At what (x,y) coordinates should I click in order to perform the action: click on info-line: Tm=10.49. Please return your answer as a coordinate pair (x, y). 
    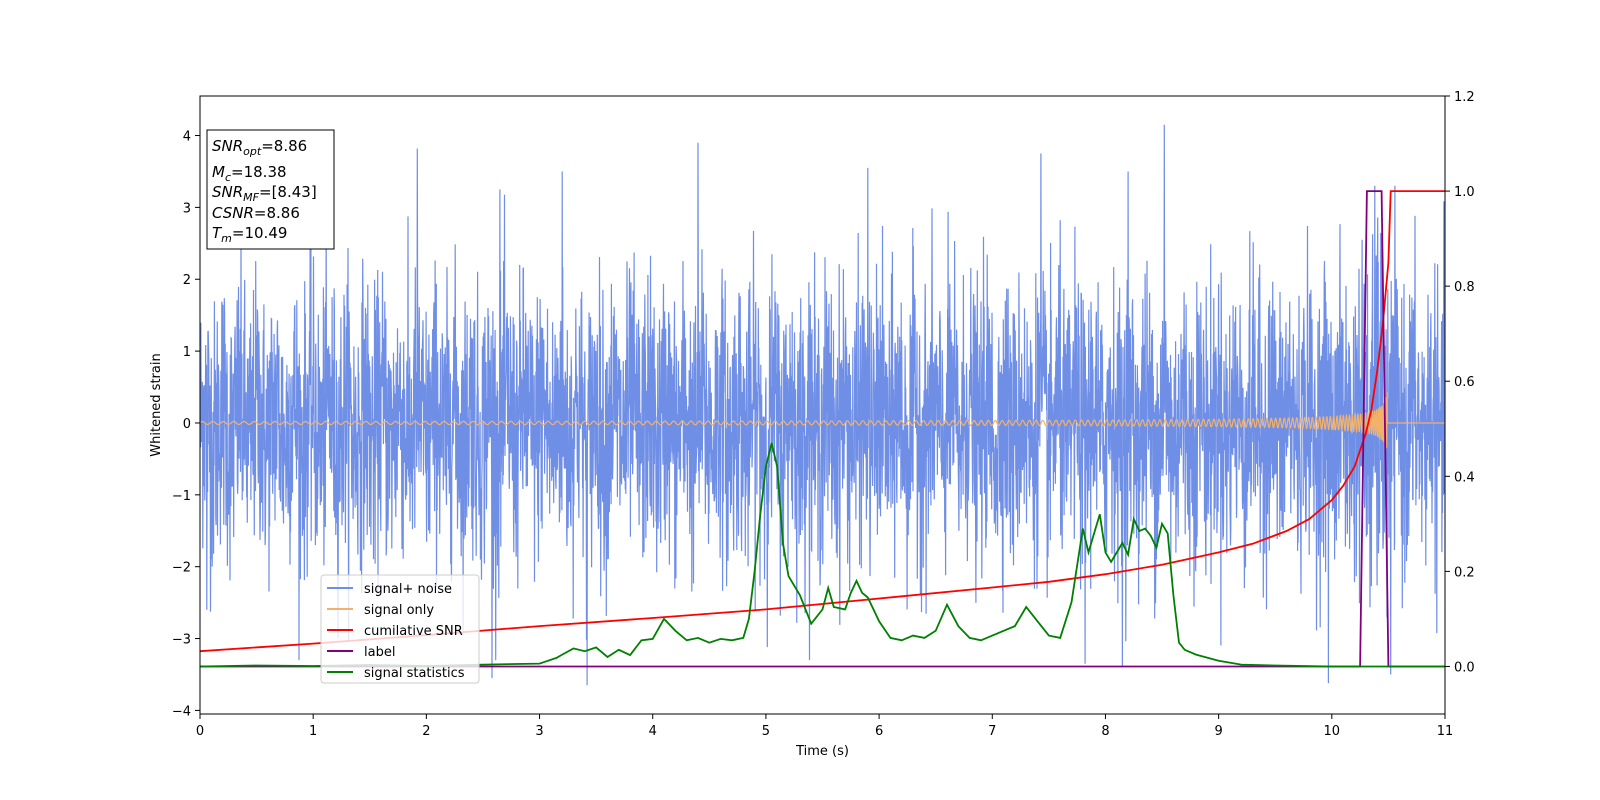
    Looking at the image, I should click on (249, 234).